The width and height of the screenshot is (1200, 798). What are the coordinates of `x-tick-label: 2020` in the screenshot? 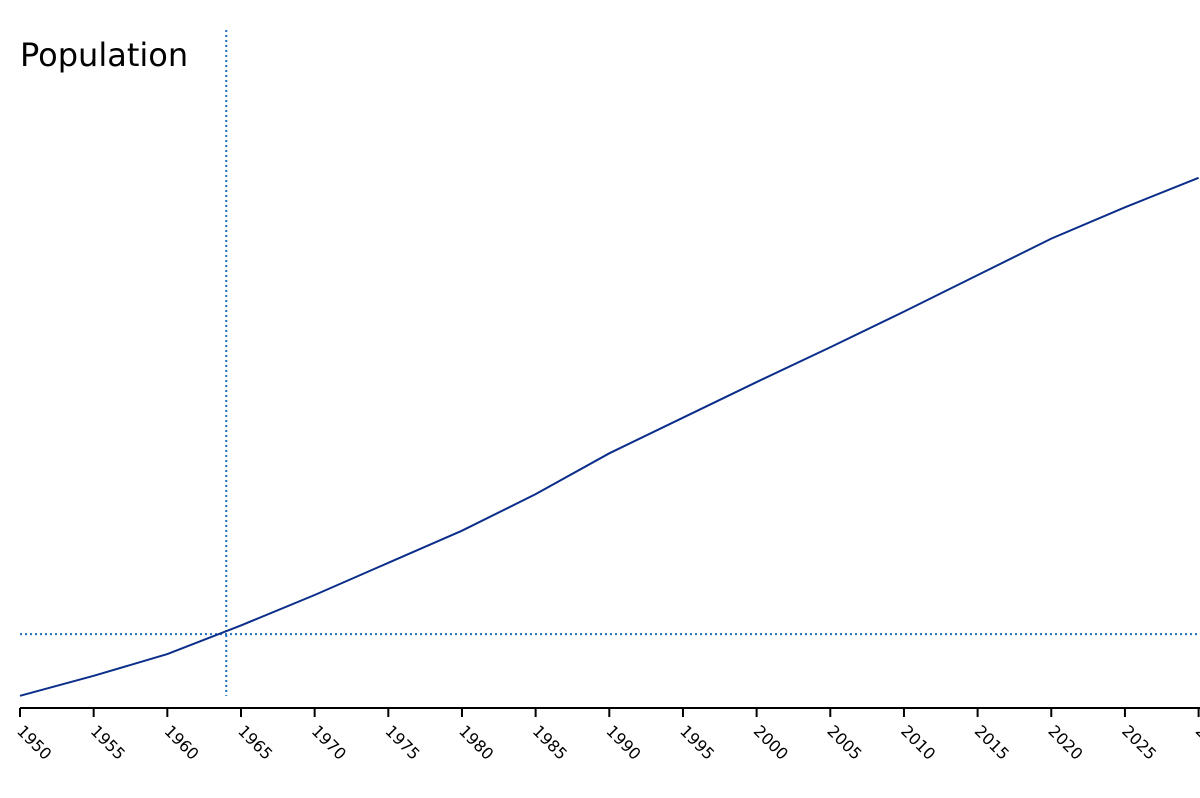 It's located at (1065, 742).